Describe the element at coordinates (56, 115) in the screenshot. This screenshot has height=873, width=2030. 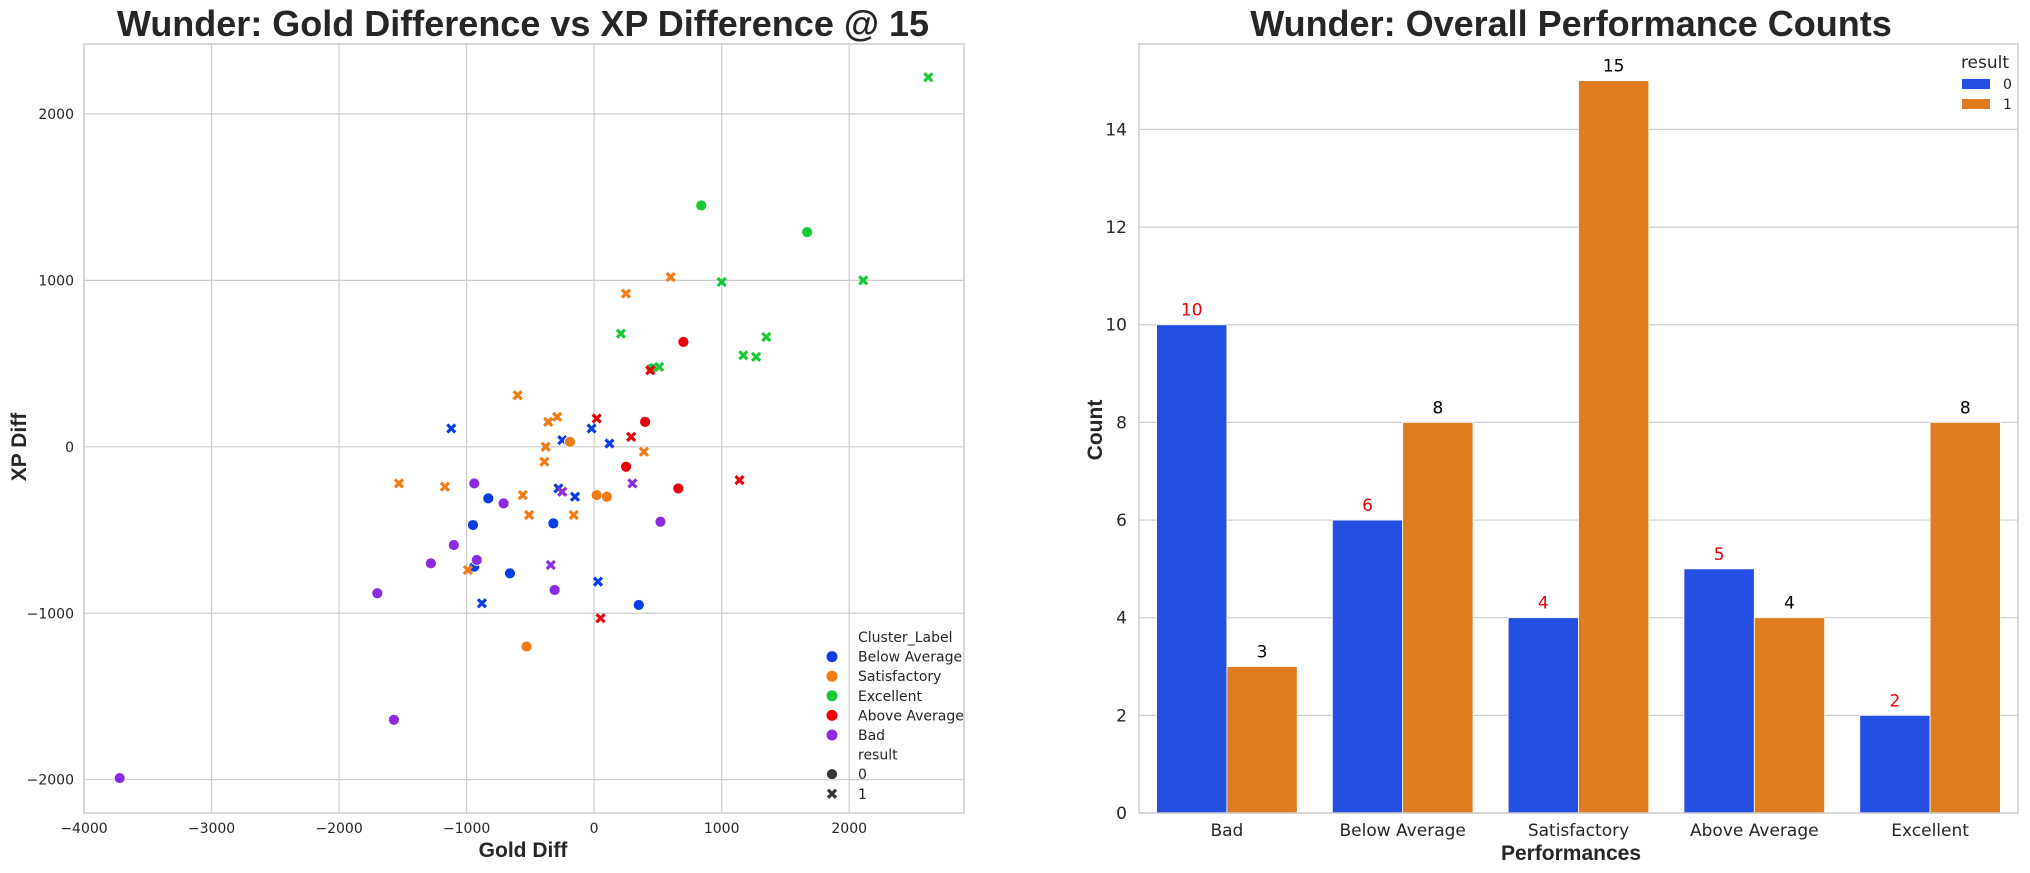
I see `scatter-y-tick-label: 2000` at that location.